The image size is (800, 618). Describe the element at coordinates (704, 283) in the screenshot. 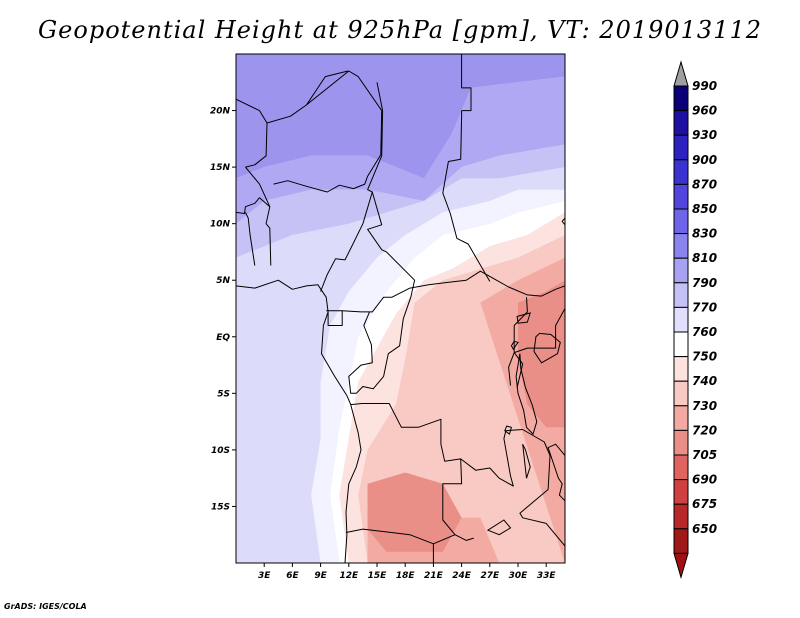

I see `colorbar-label-790: 790` at that location.